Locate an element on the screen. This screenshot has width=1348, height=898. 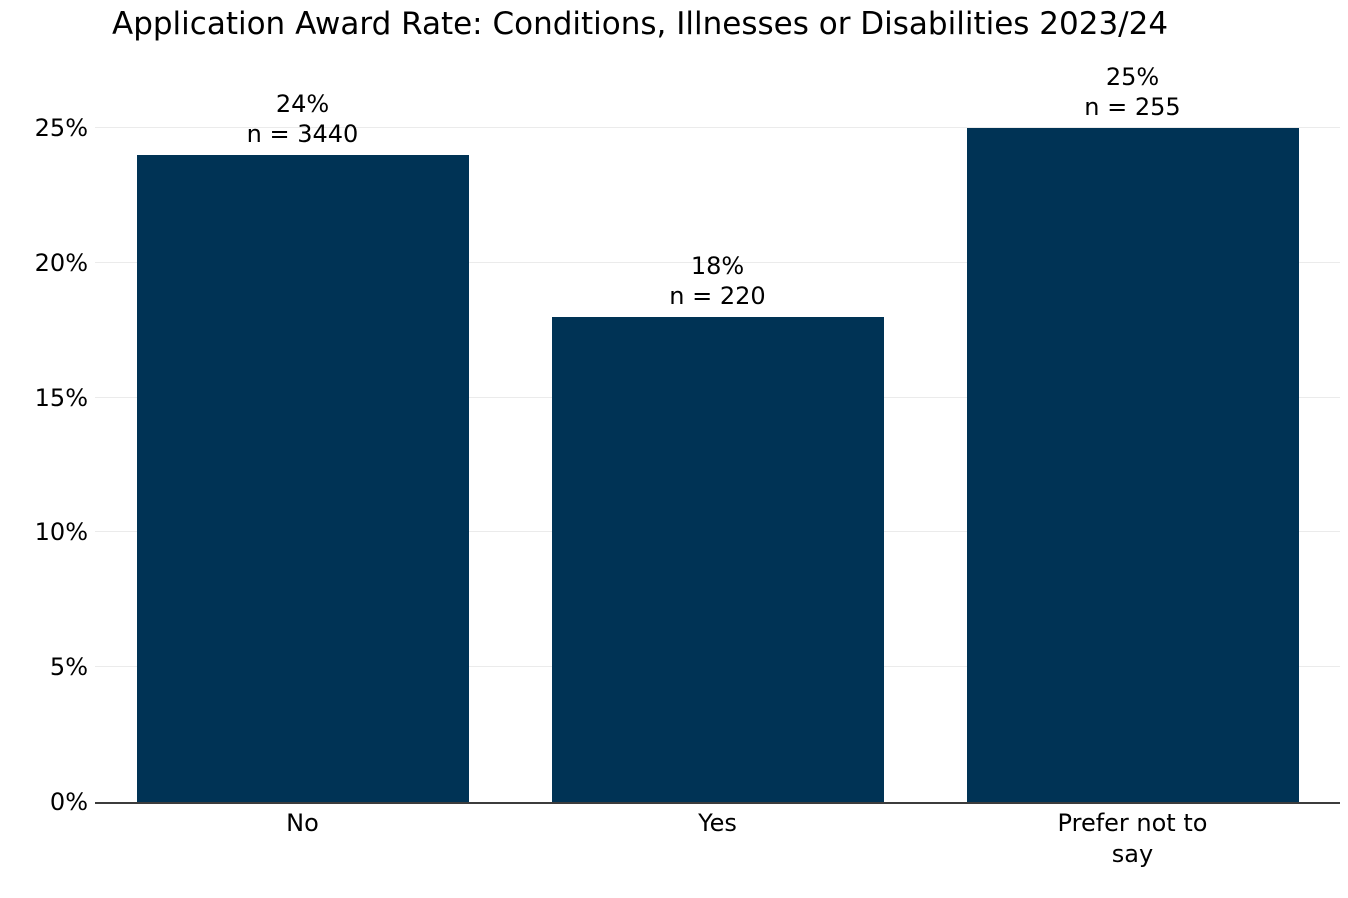
y-tick-label: 20% is located at coordinates (61, 262).